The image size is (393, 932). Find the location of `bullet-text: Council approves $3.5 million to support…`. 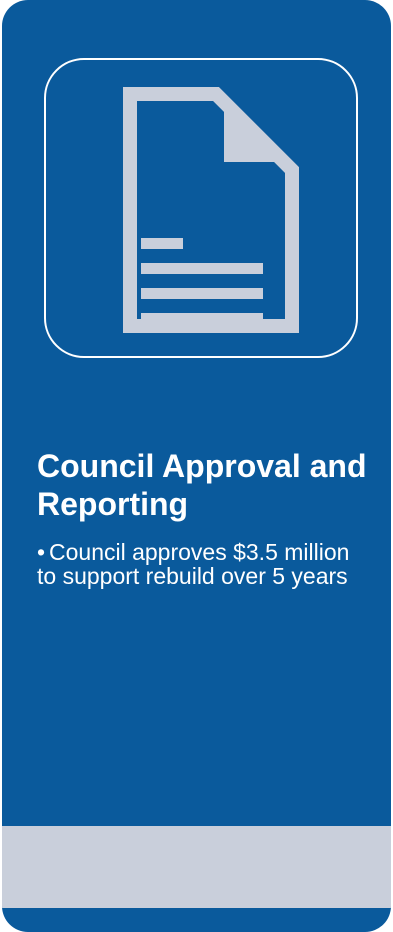

bullet-text: Council approves $3.5 million to support… is located at coordinates (193, 564).